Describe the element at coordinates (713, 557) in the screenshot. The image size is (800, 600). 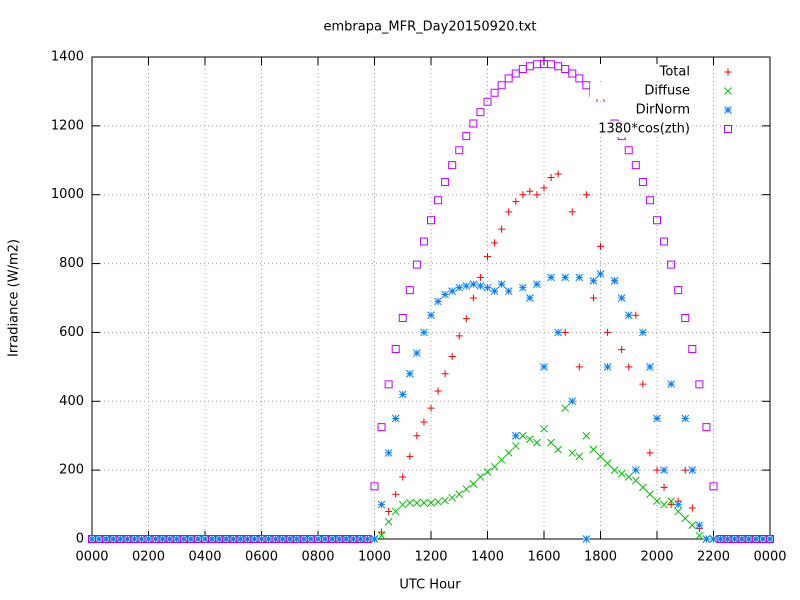
I see `x-tick-label: 2200` at that location.